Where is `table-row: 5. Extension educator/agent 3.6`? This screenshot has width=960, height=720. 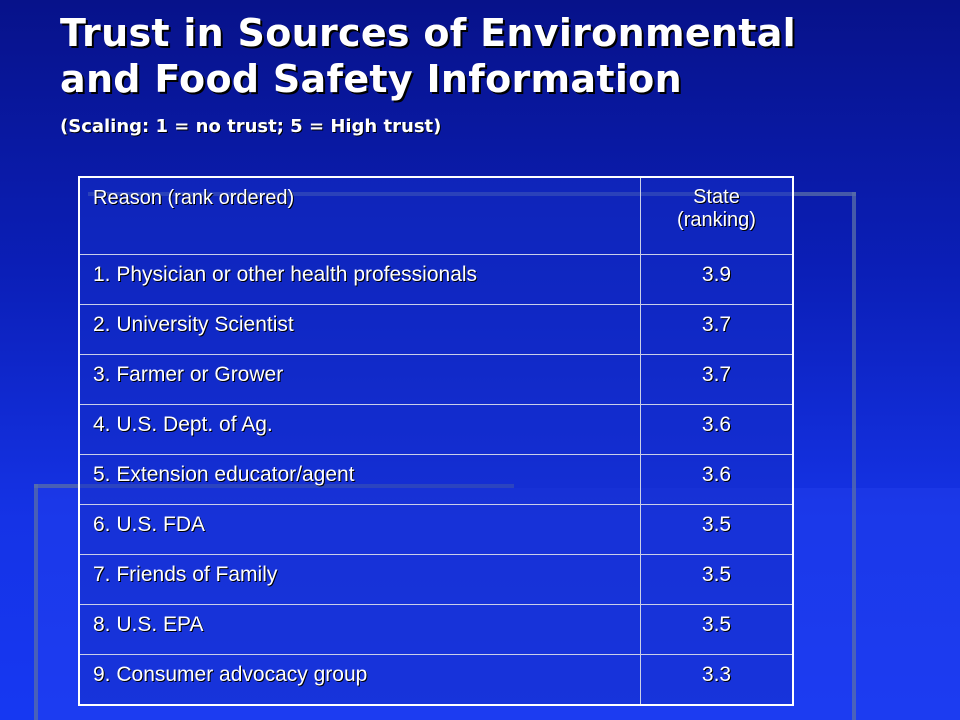 table-row: 5. Extension educator/agent 3.6 is located at coordinates (436, 479).